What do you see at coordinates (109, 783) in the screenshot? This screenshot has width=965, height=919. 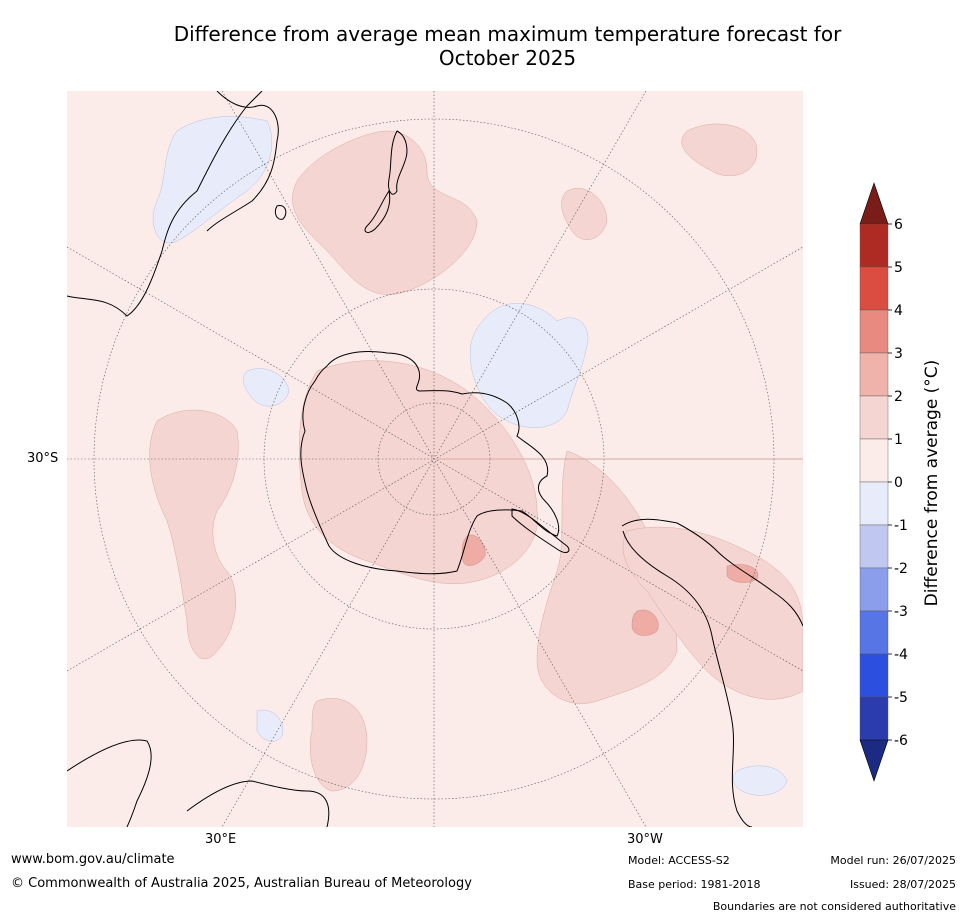 I see `coastline-africa` at bounding box center [109, 783].